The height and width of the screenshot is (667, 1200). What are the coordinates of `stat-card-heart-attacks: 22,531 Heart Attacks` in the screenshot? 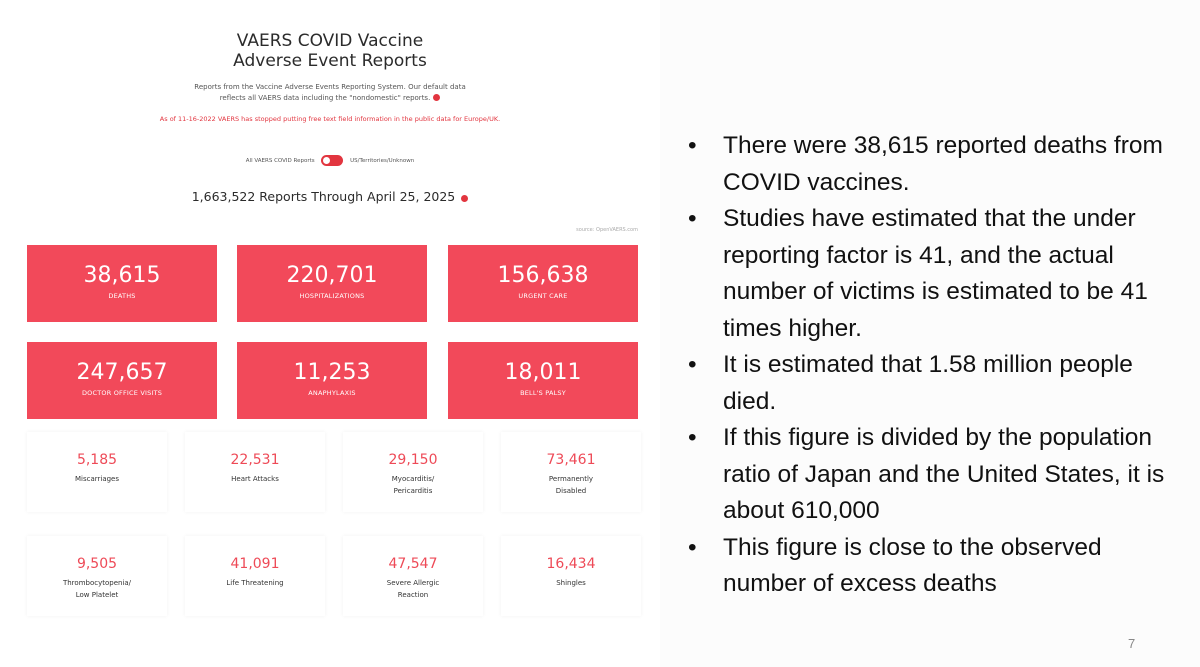 It's located at (255, 472).